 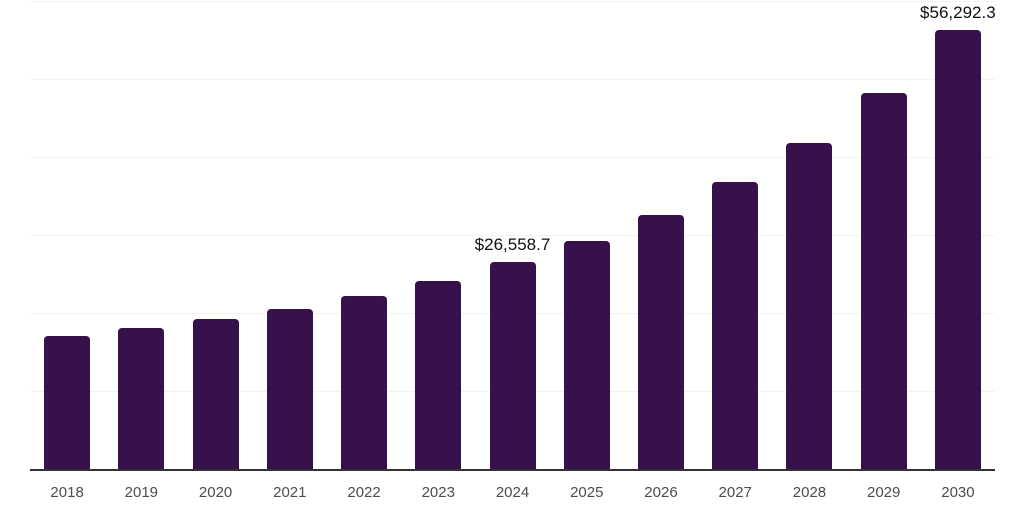 I want to click on x-tick-label-2029: 2029, so click(x=884, y=492).